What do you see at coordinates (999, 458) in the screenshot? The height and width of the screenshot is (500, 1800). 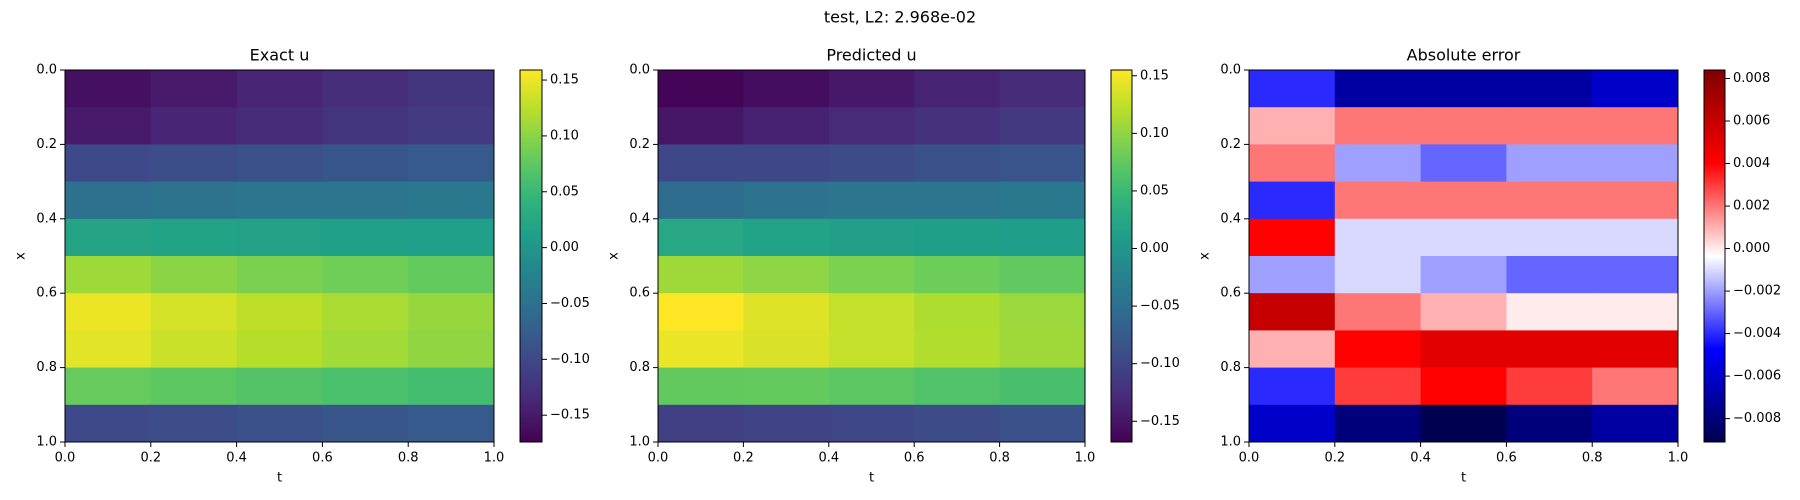 I see `x-tick-label: 0.8` at bounding box center [999, 458].